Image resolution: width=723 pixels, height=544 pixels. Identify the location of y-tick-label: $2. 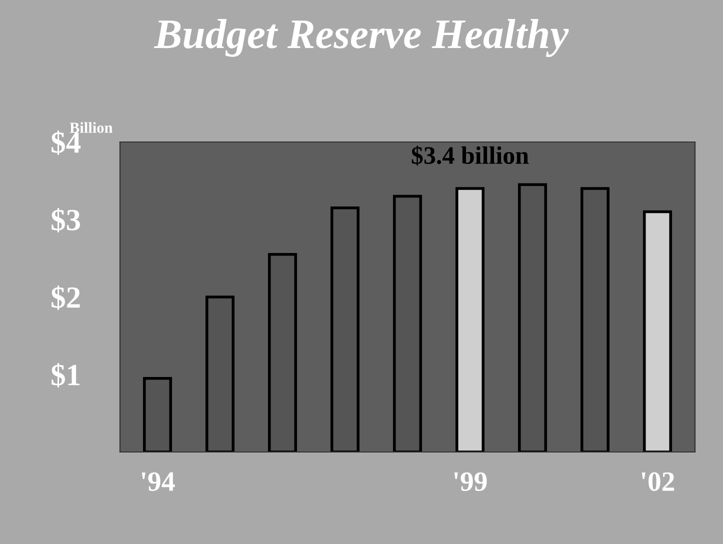
(66, 297).